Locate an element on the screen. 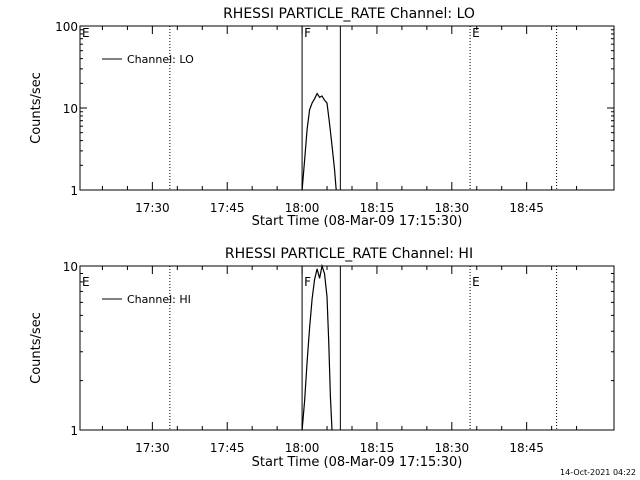 The height and width of the screenshot is (480, 640). y-tick-label: 100 is located at coordinates (66, 27).